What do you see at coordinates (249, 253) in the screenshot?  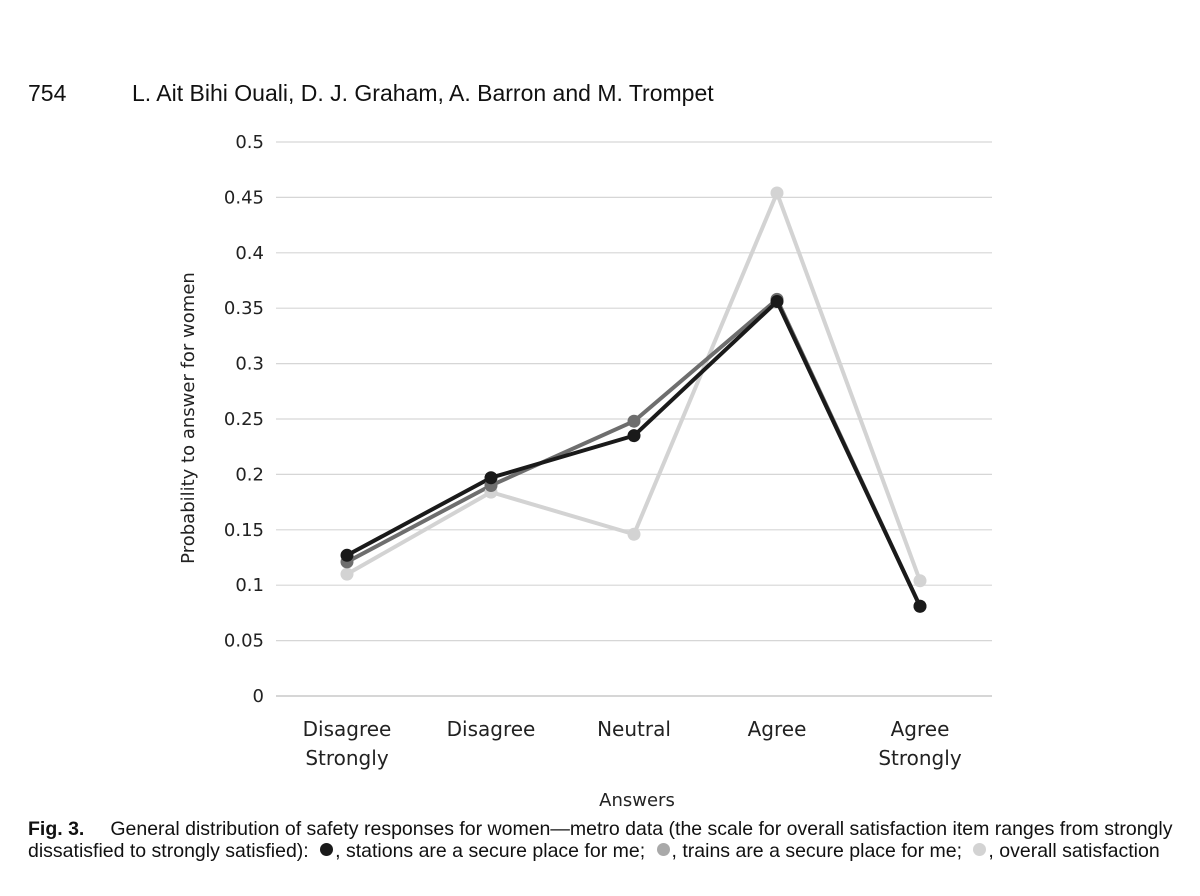 I see `y-tick-label: 0.4` at bounding box center [249, 253].